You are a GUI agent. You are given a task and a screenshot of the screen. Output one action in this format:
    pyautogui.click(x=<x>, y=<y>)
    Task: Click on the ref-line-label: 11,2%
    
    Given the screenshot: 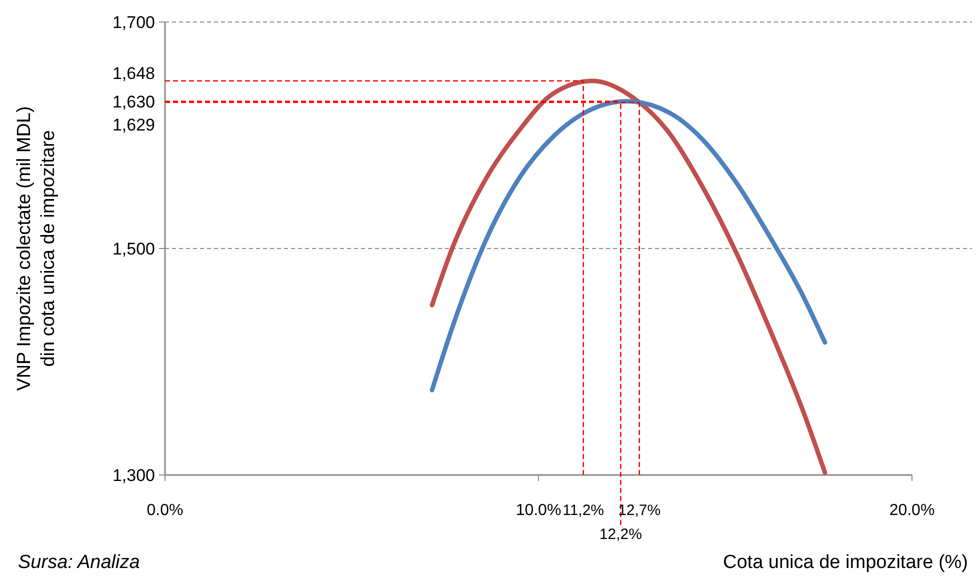 What is the action you would take?
    pyautogui.click(x=583, y=510)
    